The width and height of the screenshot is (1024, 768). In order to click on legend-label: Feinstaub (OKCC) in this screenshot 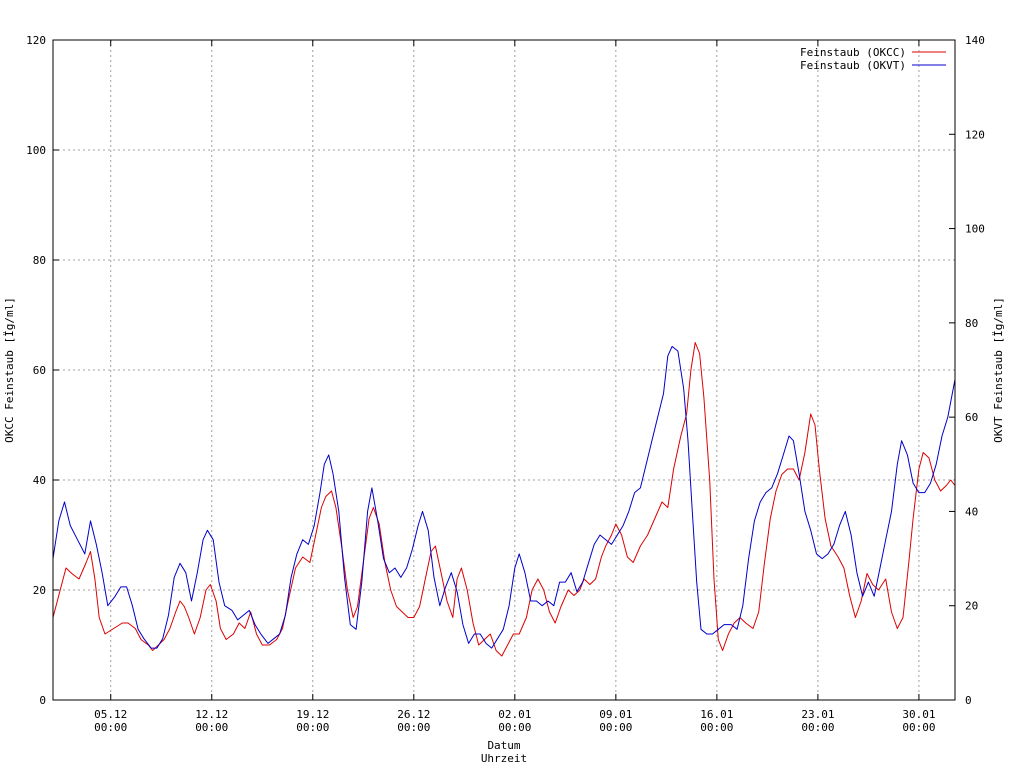, I will do `click(853, 52)`.